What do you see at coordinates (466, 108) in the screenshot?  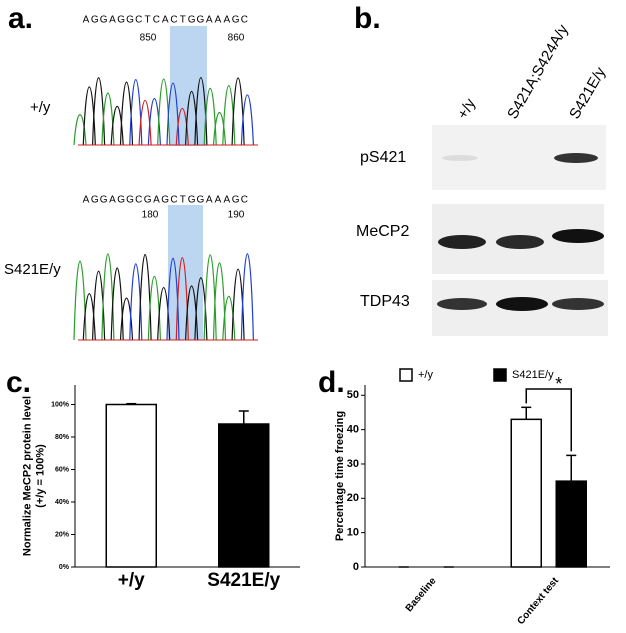 I see `column-label: +/y` at bounding box center [466, 108].